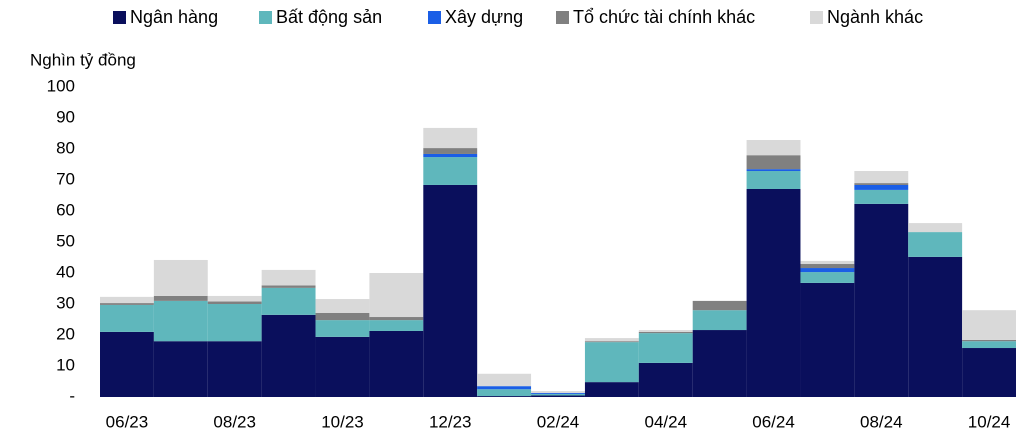 The image size is (1035, 436). Describe the element at coordinates (558, 421) in the screenshot. I see `x-tick-label: 02/24` at that location.